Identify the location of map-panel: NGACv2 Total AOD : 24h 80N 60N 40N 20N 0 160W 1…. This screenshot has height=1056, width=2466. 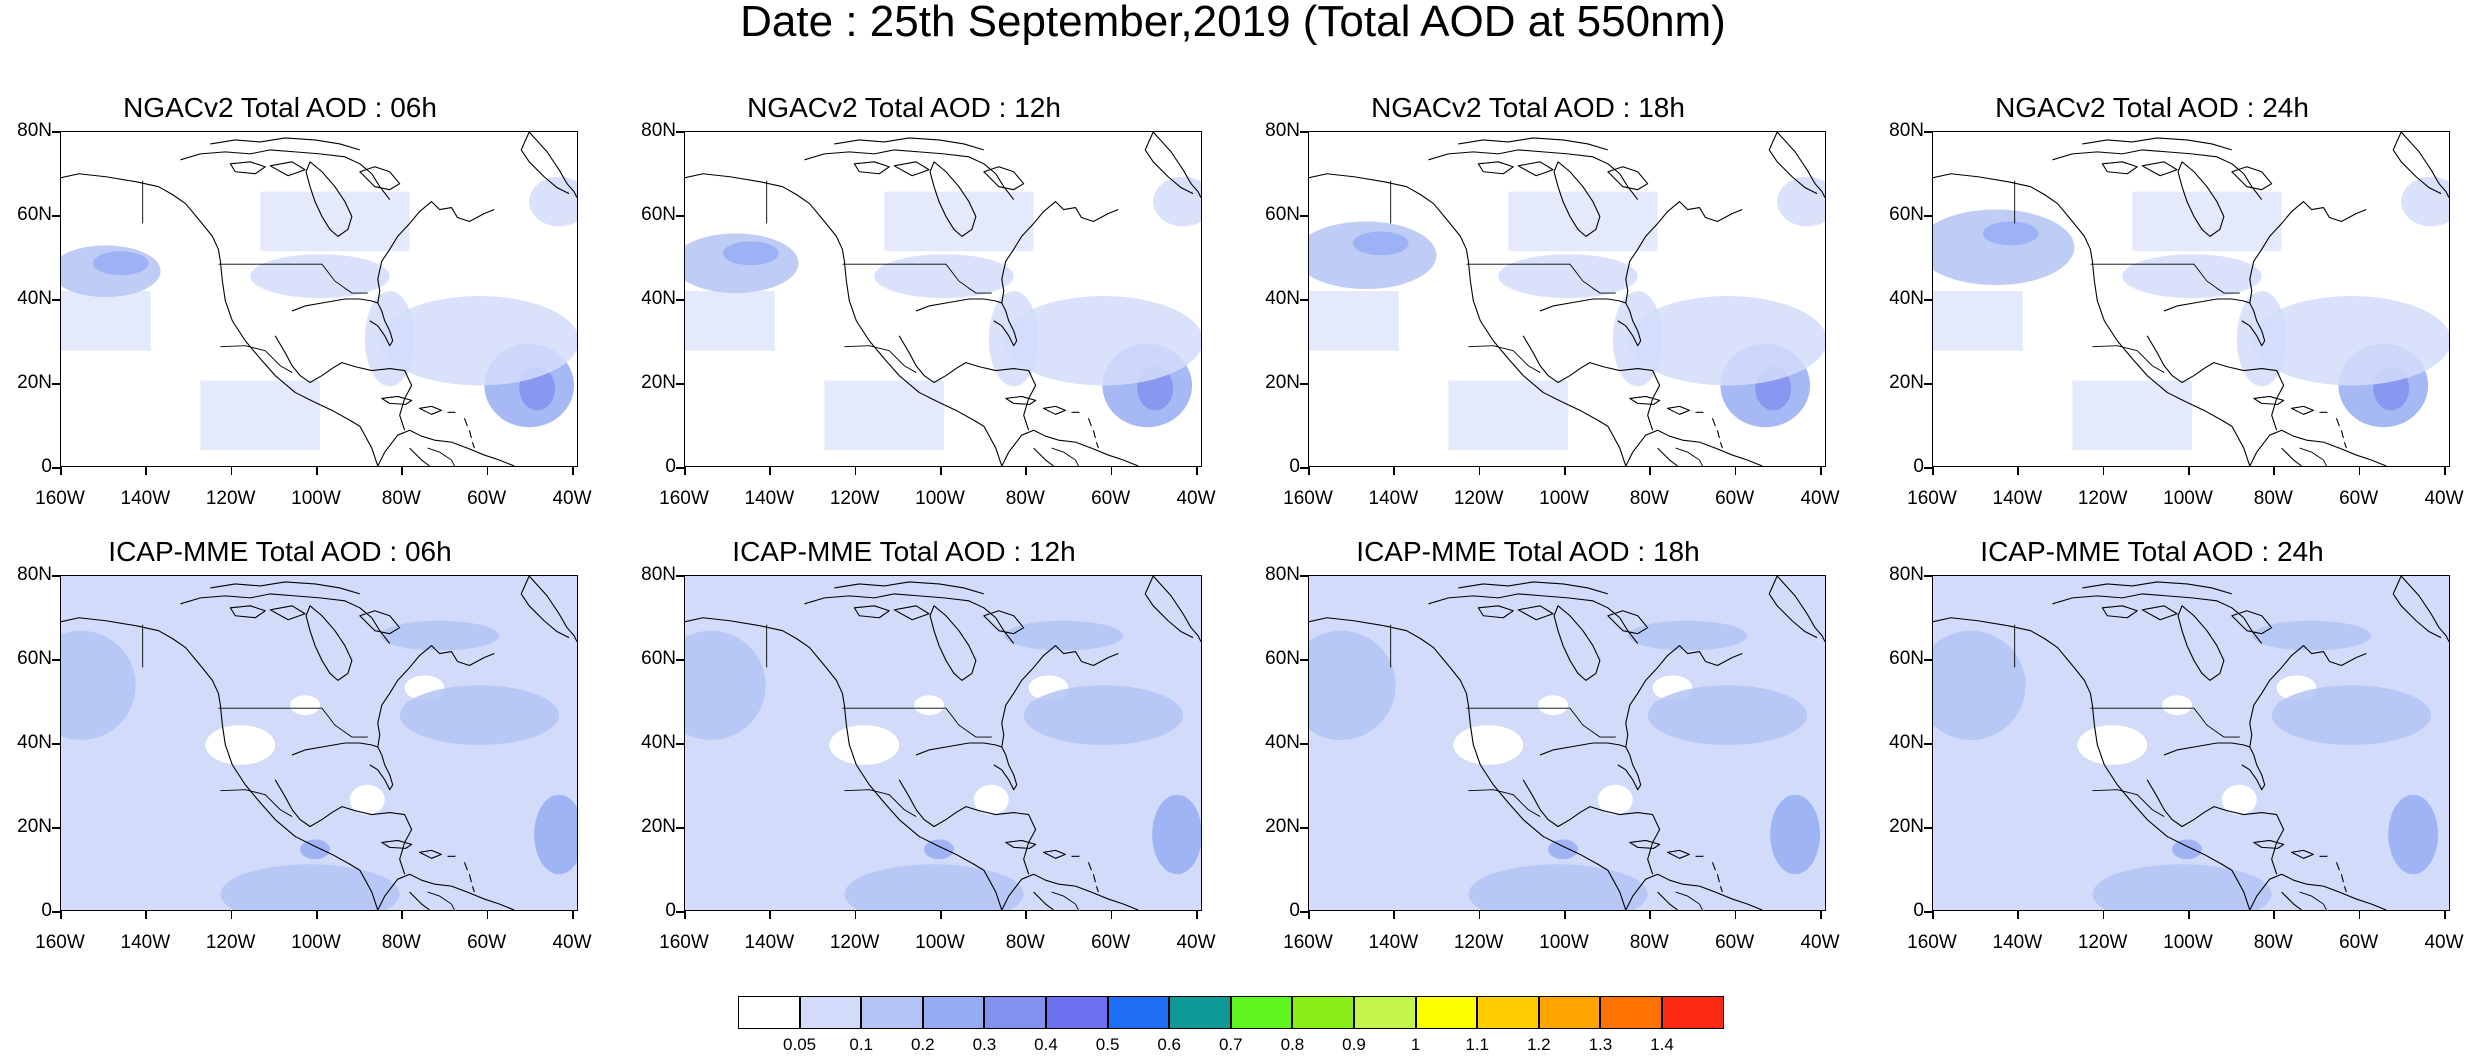
(2167, 318).